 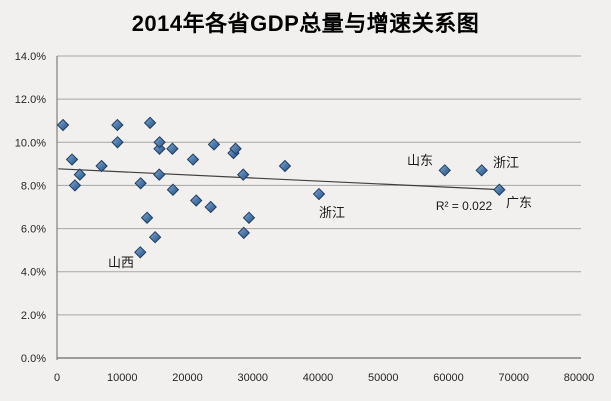 What do you see at coordinates (579, 378) in the screenshot?
I see `x-tick-label: 80000` at bounding box center [579, 378].